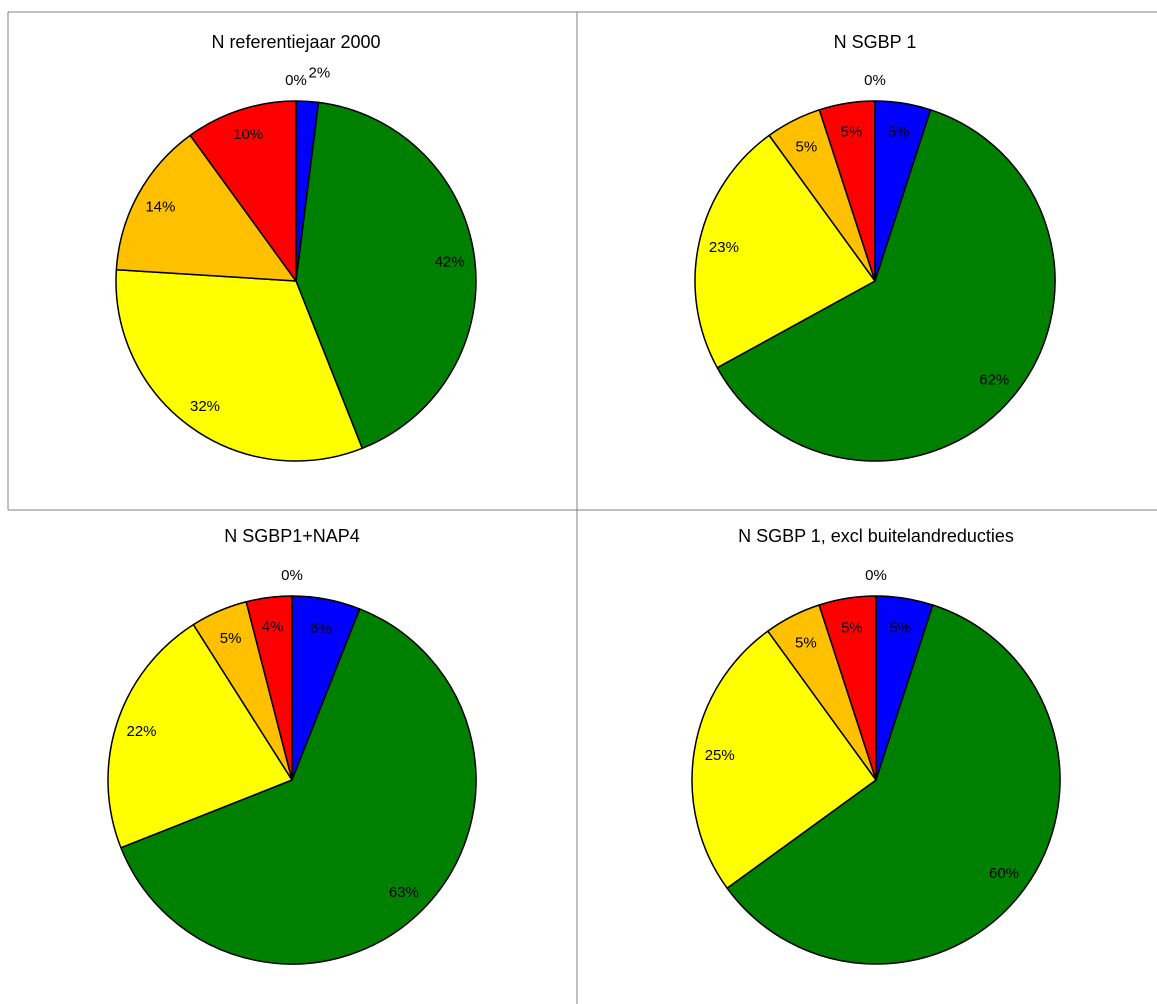  Describe the element at coordinates (875, 42) in the screenshot. I see `chart-title: N SGBP 1` at that location.